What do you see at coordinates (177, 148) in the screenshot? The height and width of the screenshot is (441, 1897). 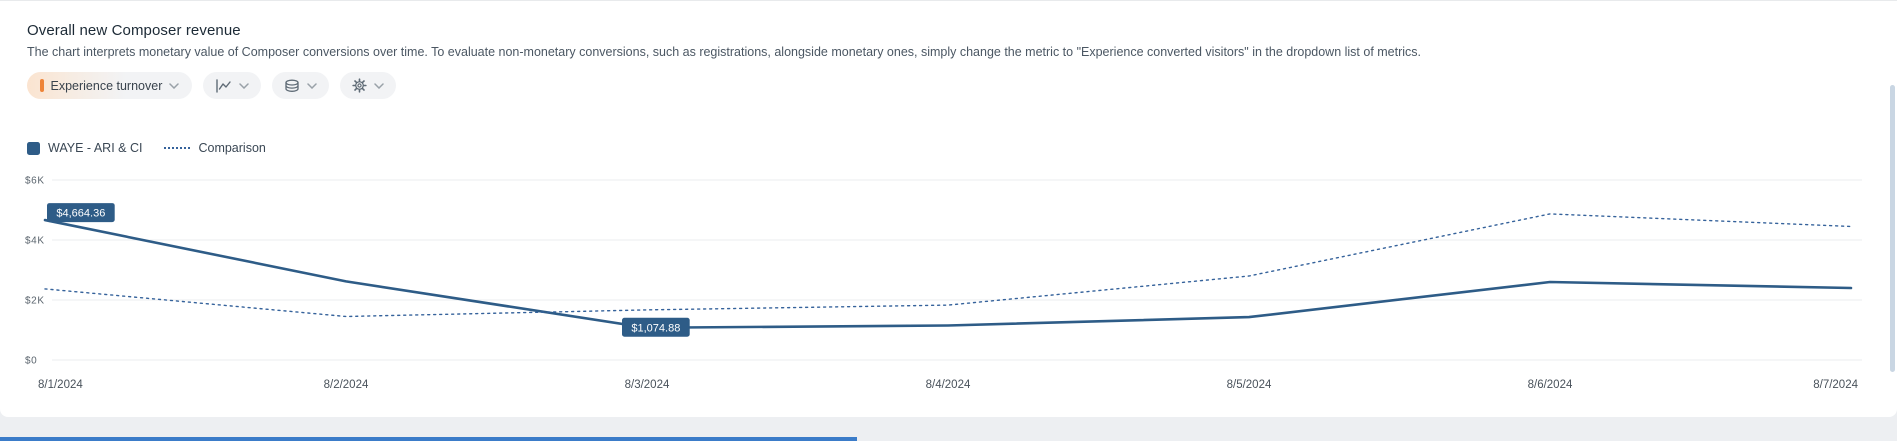 I see `dotted-line-swatch-icon` at bounding box center [177, 148].